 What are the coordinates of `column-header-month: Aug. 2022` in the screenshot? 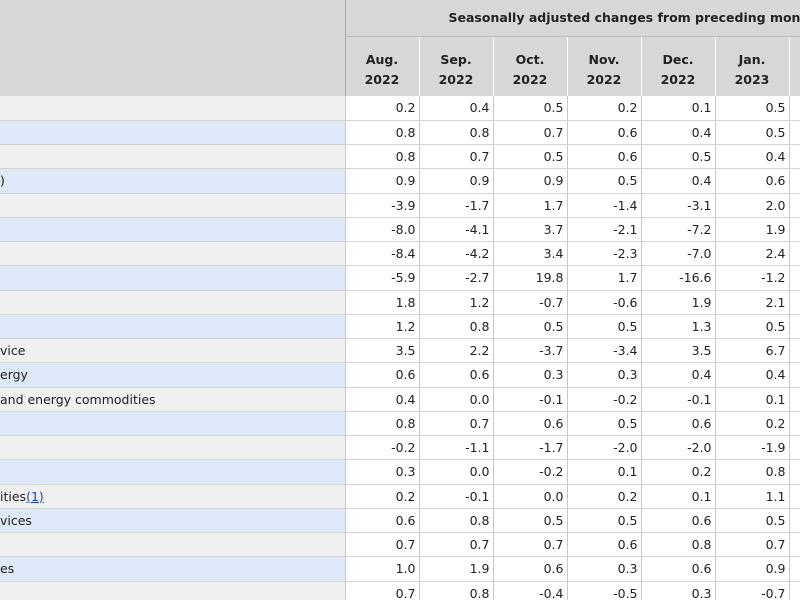 It's located at (381, 66).